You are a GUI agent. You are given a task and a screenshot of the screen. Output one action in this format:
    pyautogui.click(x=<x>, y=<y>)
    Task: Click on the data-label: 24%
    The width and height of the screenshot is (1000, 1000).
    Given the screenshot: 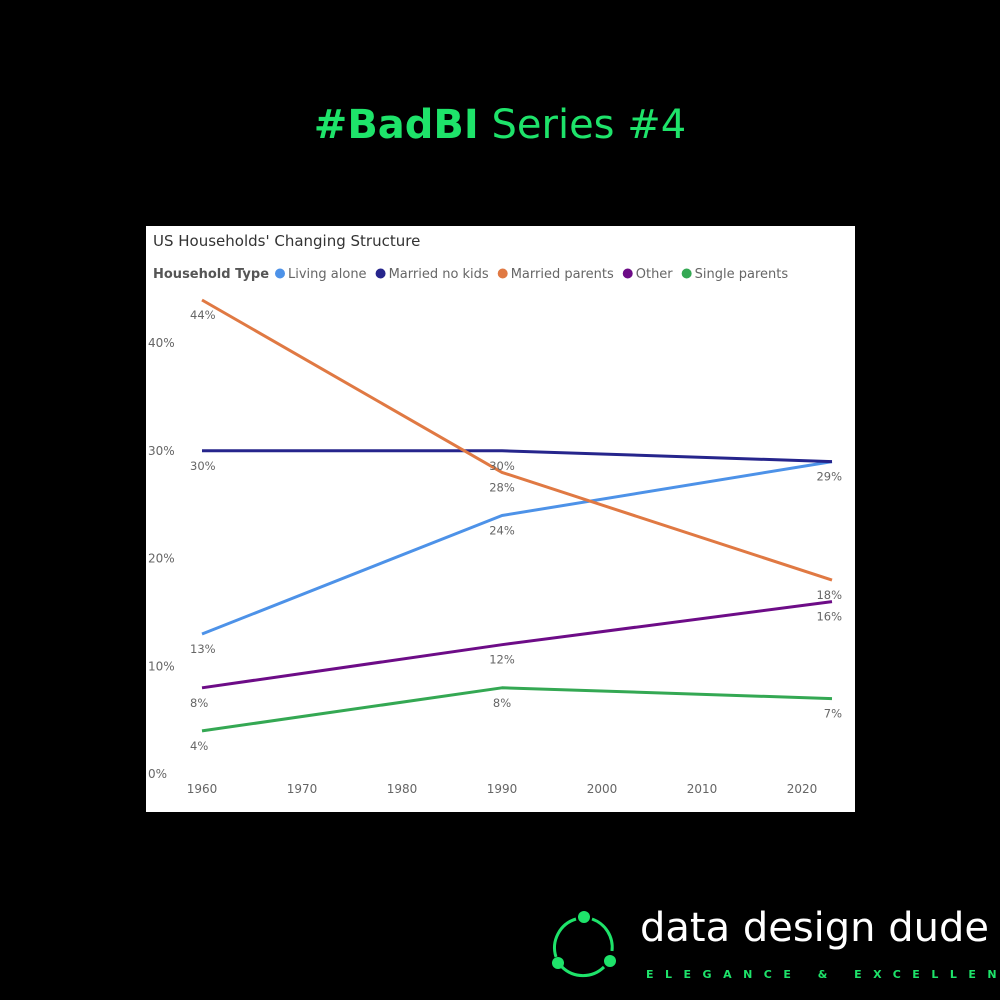 What is the action you would take?
    pyautogui.click(x=502, y=530)
    